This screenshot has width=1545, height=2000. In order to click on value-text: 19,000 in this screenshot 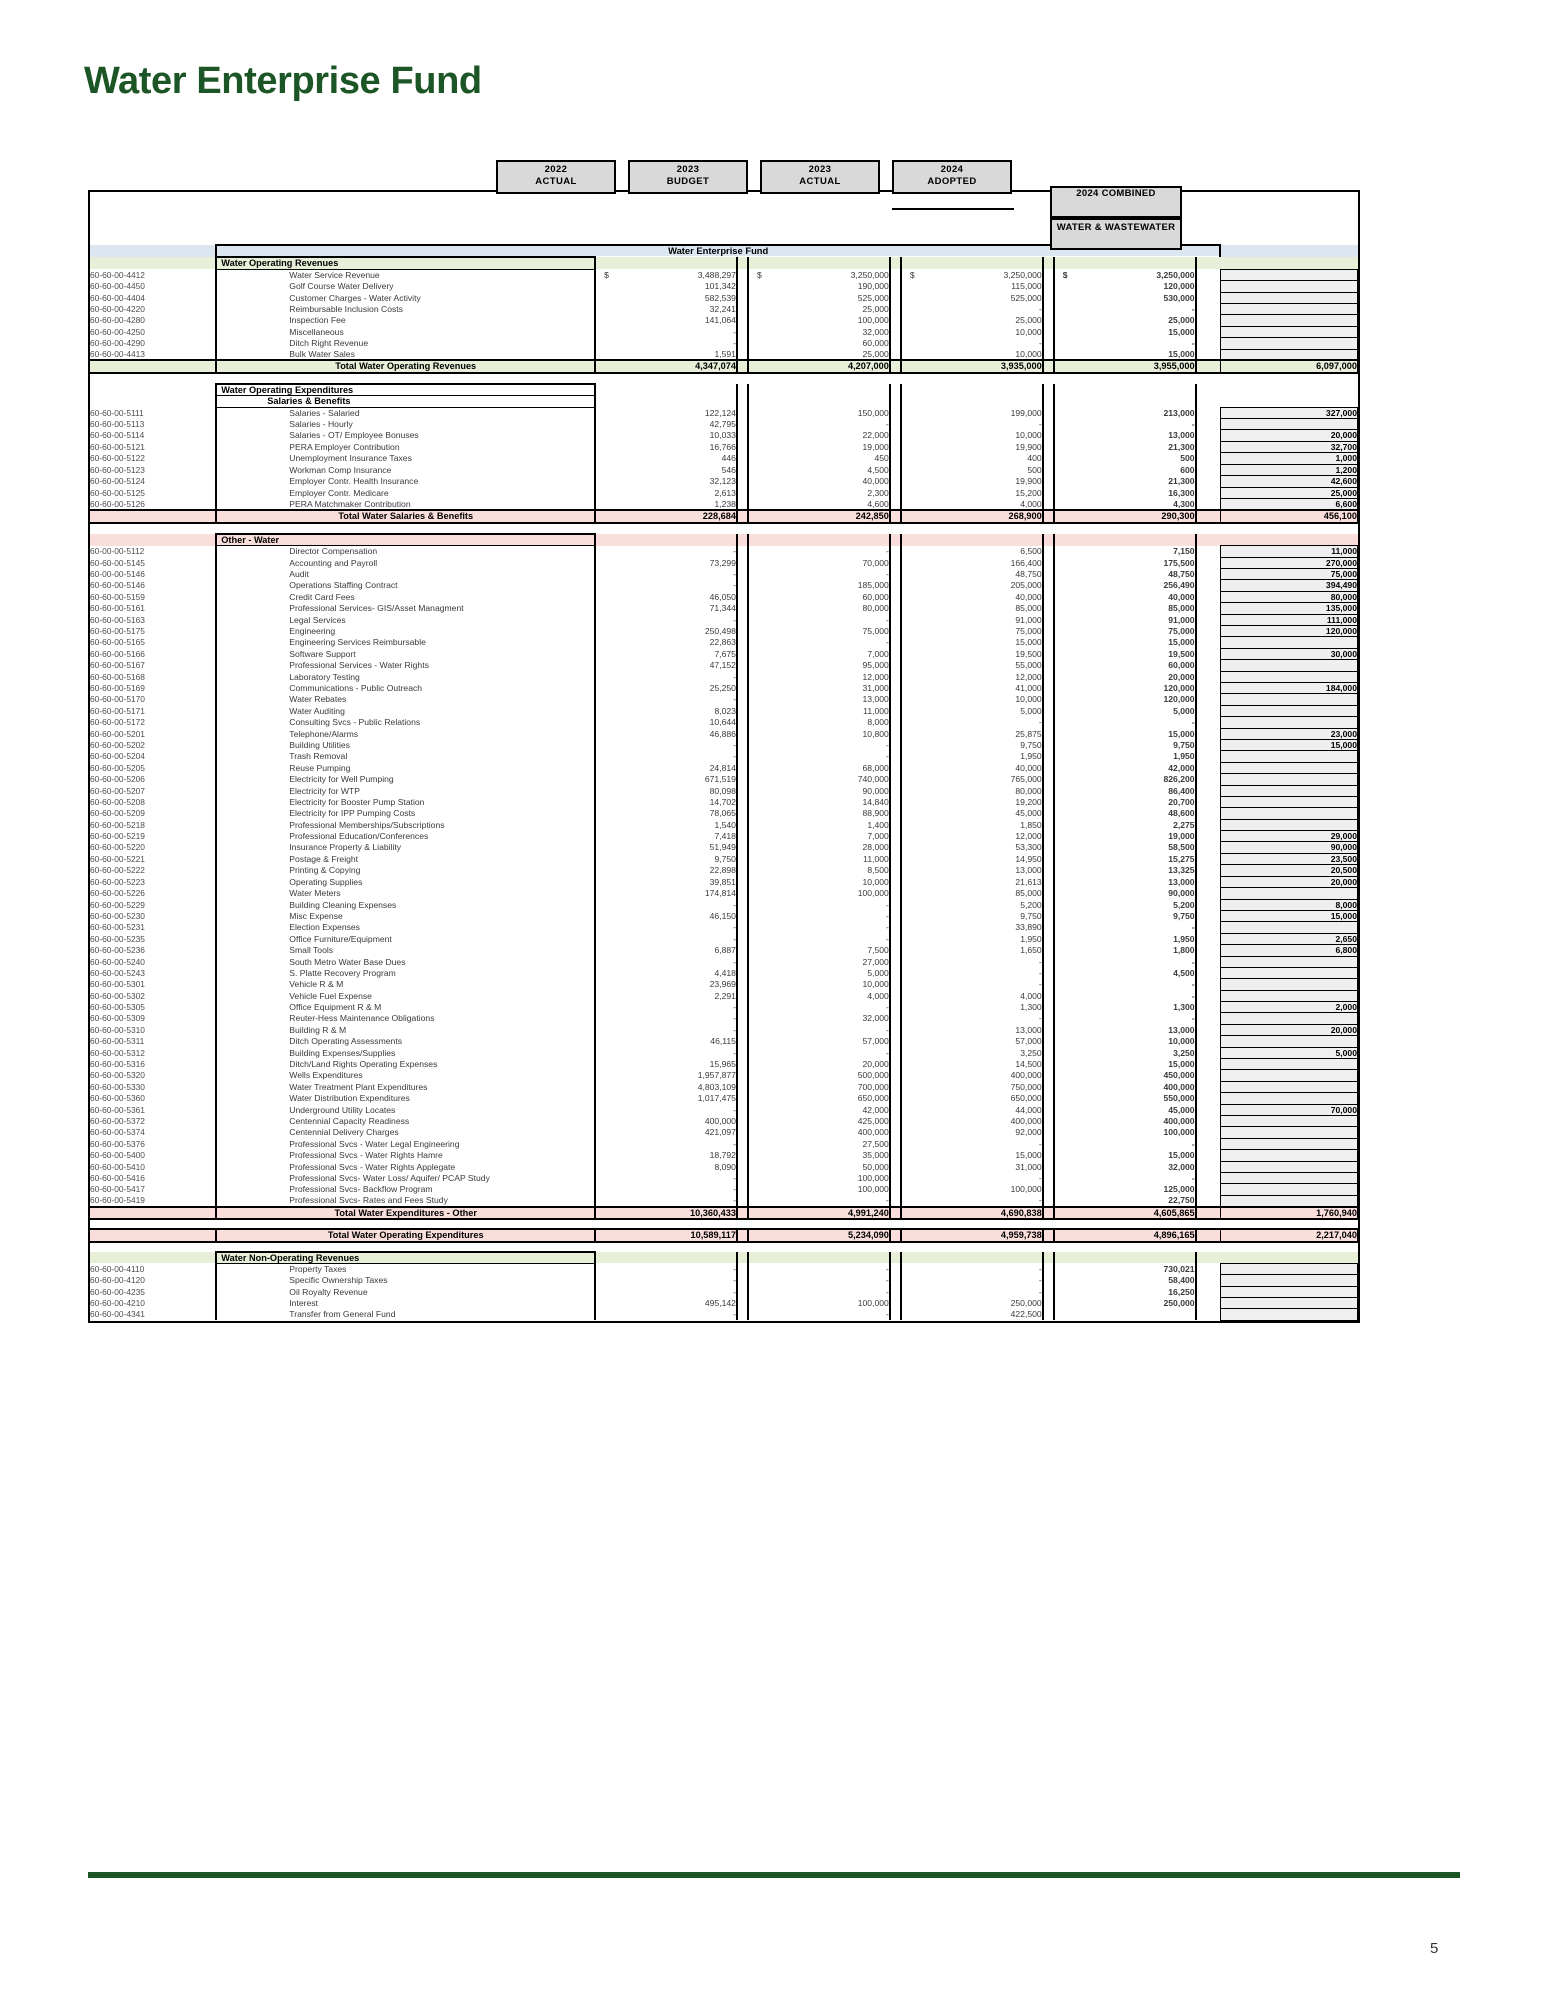, I will do `click(875, 446)`.